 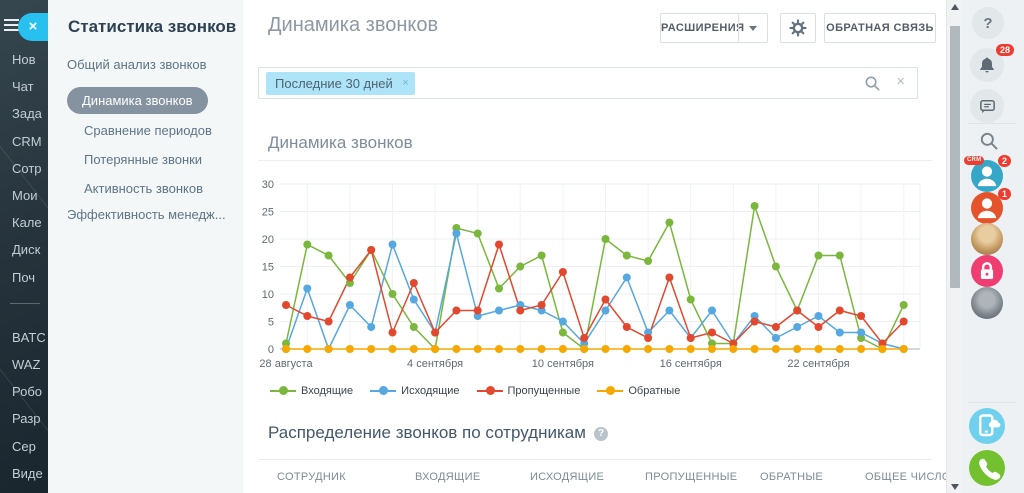 What do you see at coordinates (544, 390) in the screenshot?
I see `legend-label: Пропущенные` at bounding box center [544, 390].